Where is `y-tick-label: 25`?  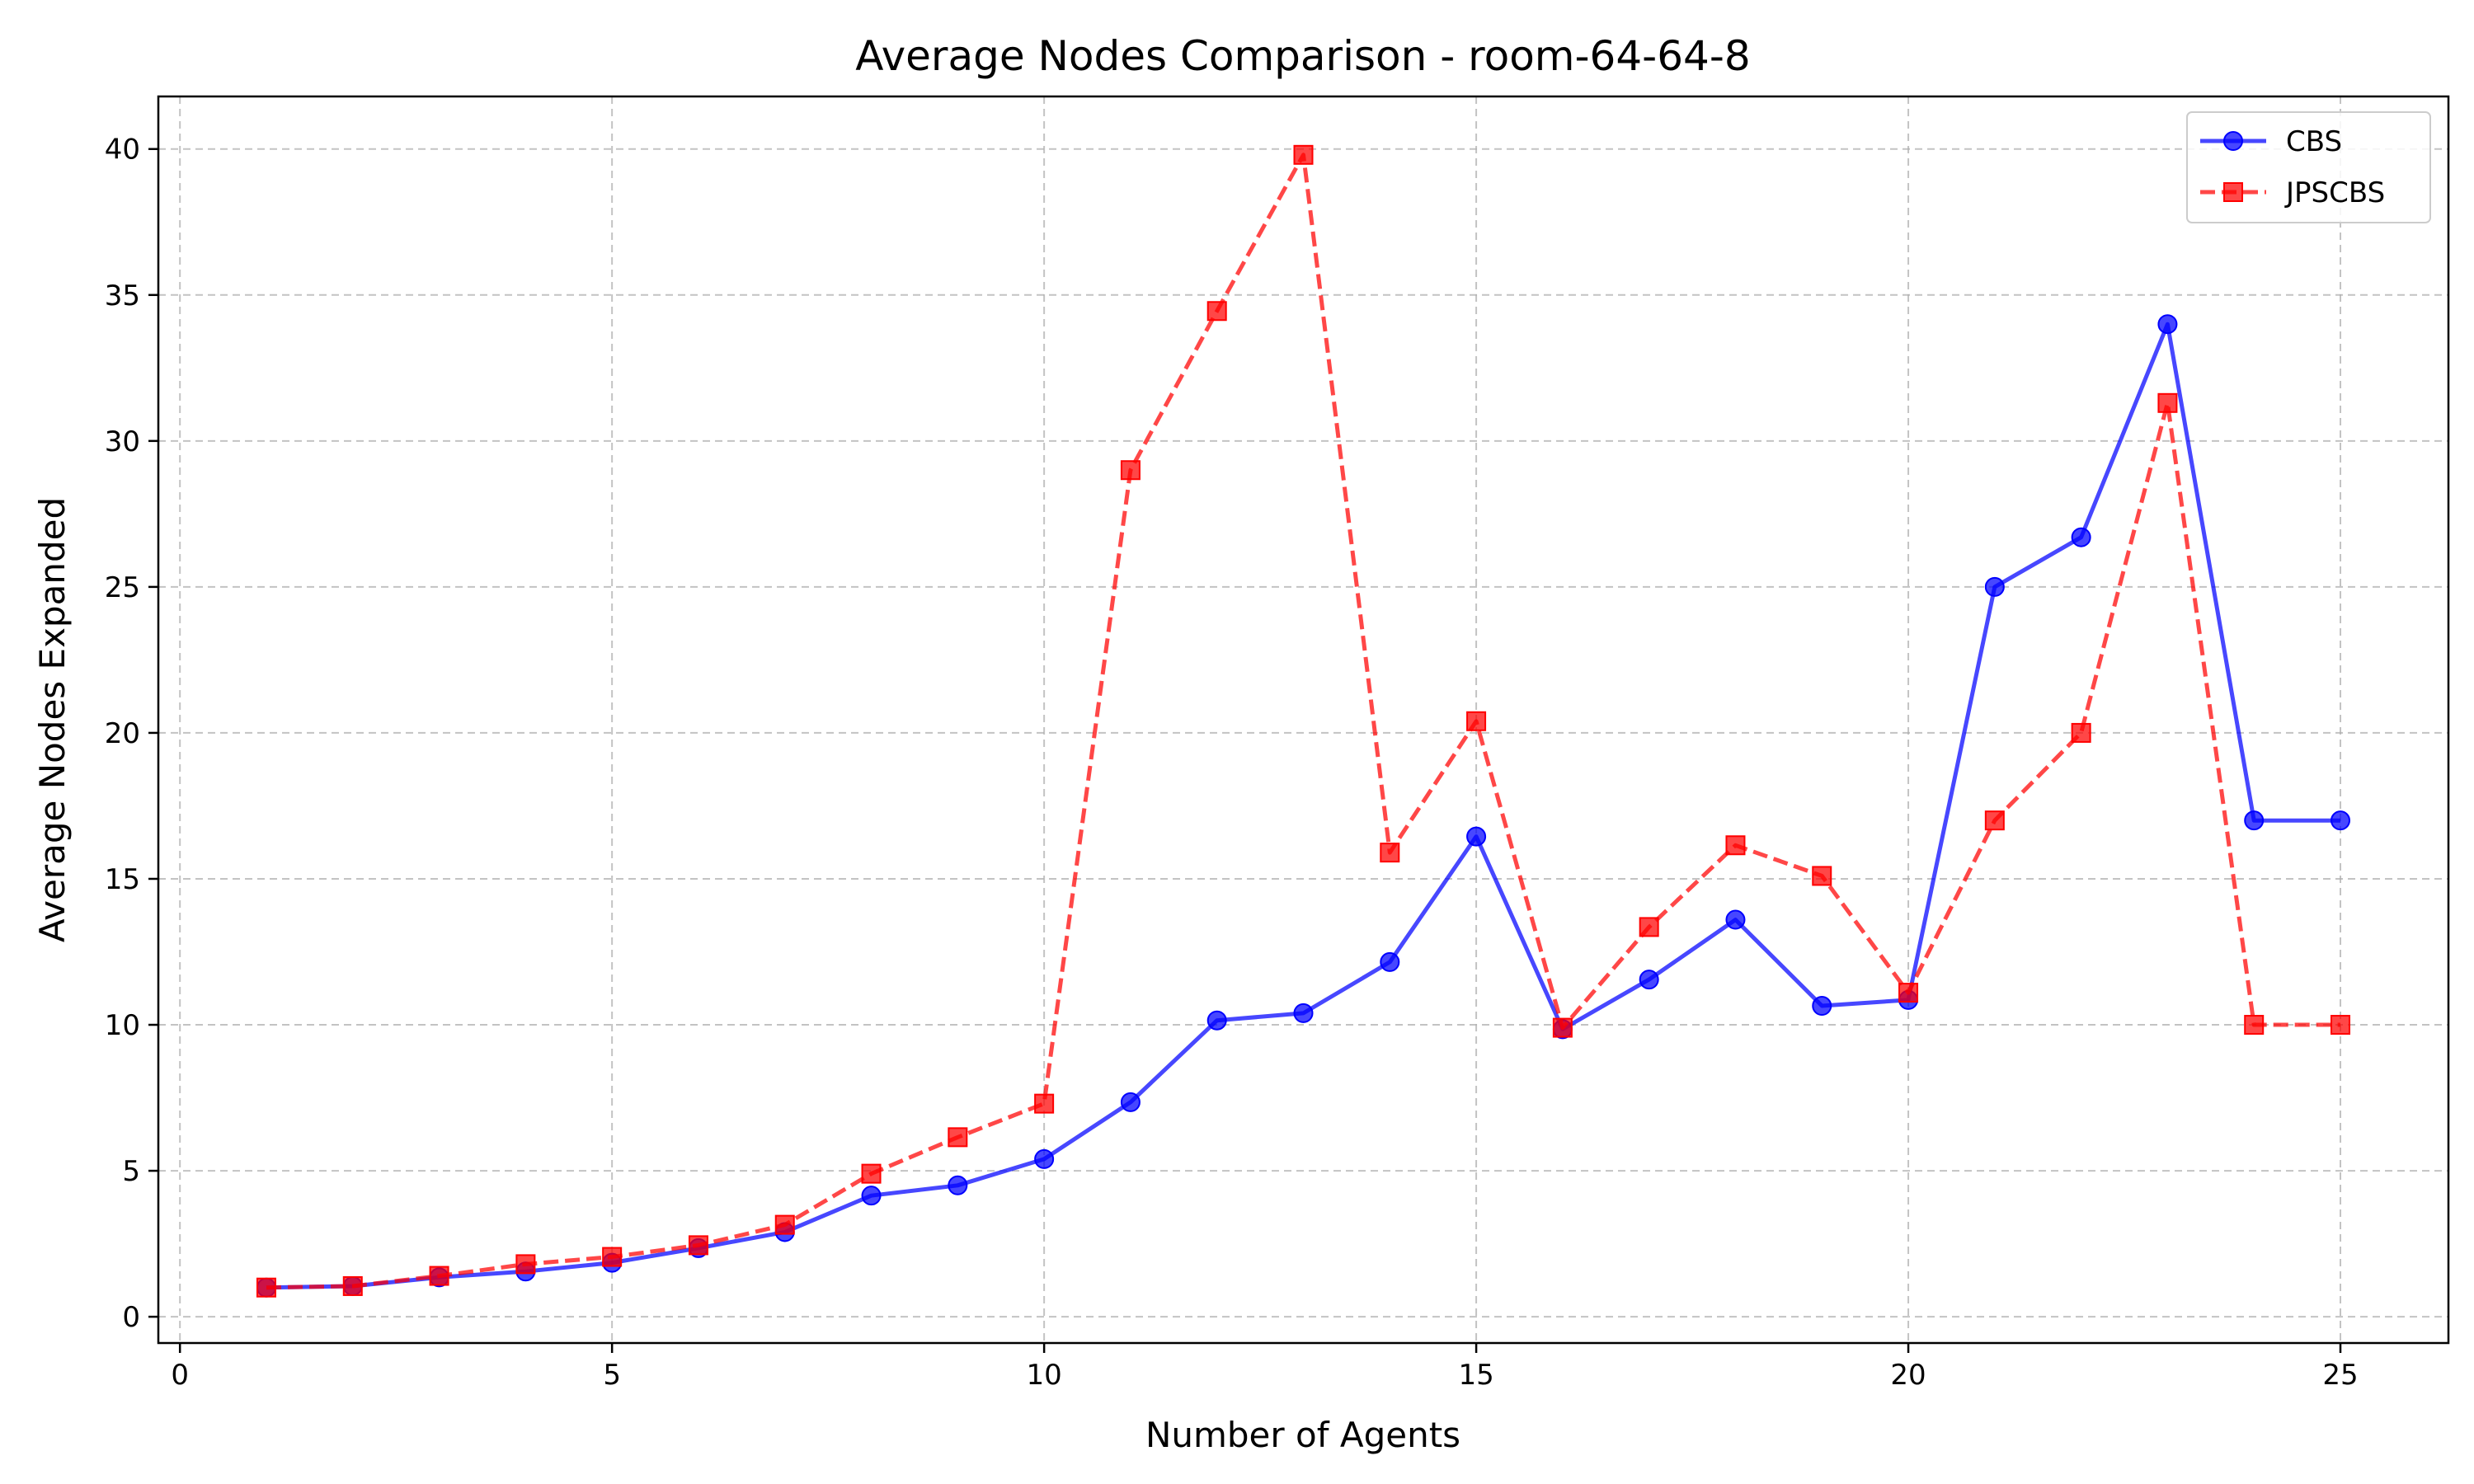 y-tick-label: 25 is located at coordinates (122, 587).